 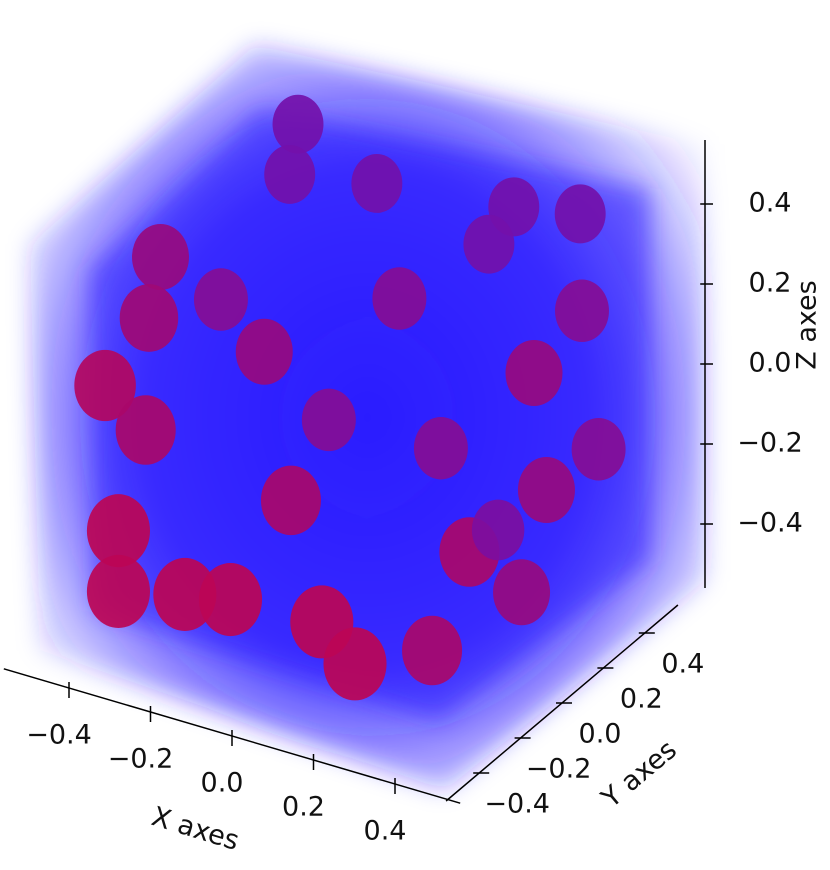 I want to click on z-tick-label: 0.4, so click(x=770, y=203).